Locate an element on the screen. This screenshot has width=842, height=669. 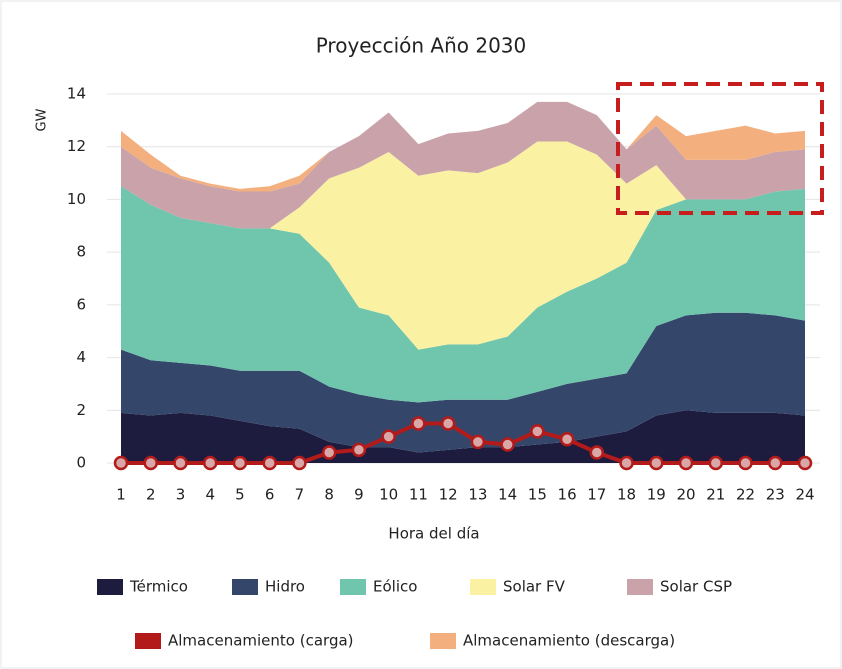
legend-label: Solar FV is located at coordinates (534, 587).